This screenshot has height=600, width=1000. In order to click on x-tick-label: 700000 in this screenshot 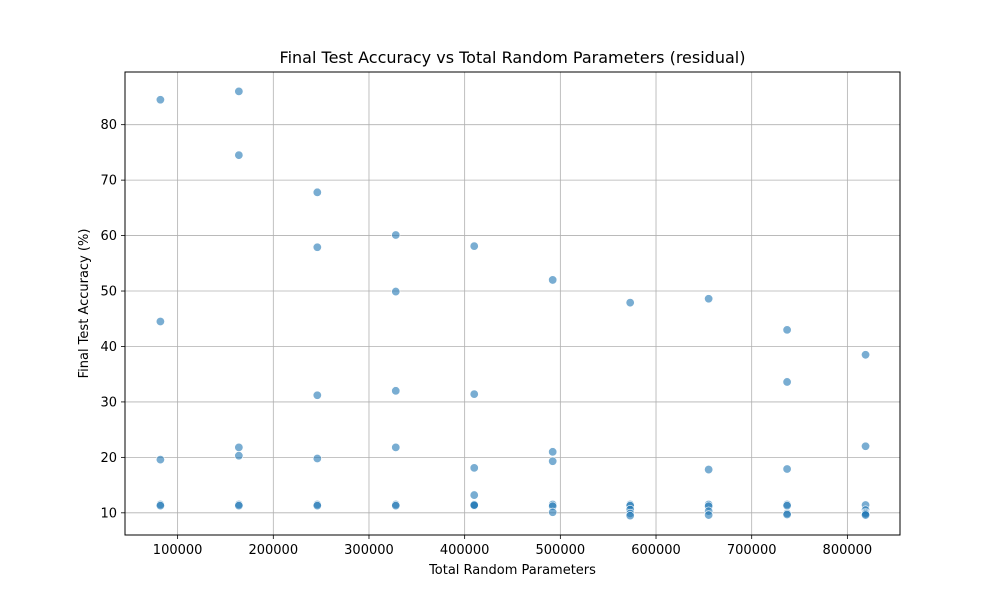, I will do `click(752, 550)`.